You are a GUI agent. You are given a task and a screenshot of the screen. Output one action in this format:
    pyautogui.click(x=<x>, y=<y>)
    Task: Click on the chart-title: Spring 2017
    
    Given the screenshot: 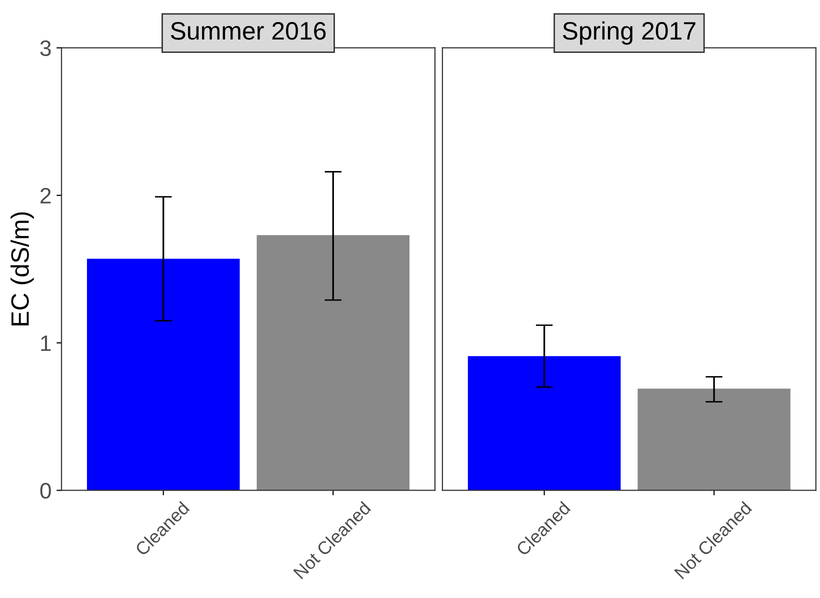 What is the action you would take?
    pyautogui.click(x=629, y=33)
    